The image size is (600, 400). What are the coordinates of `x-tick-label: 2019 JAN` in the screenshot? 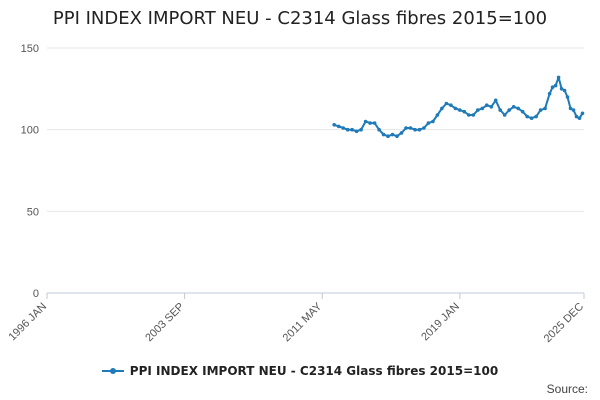 It's located at (440, 322).